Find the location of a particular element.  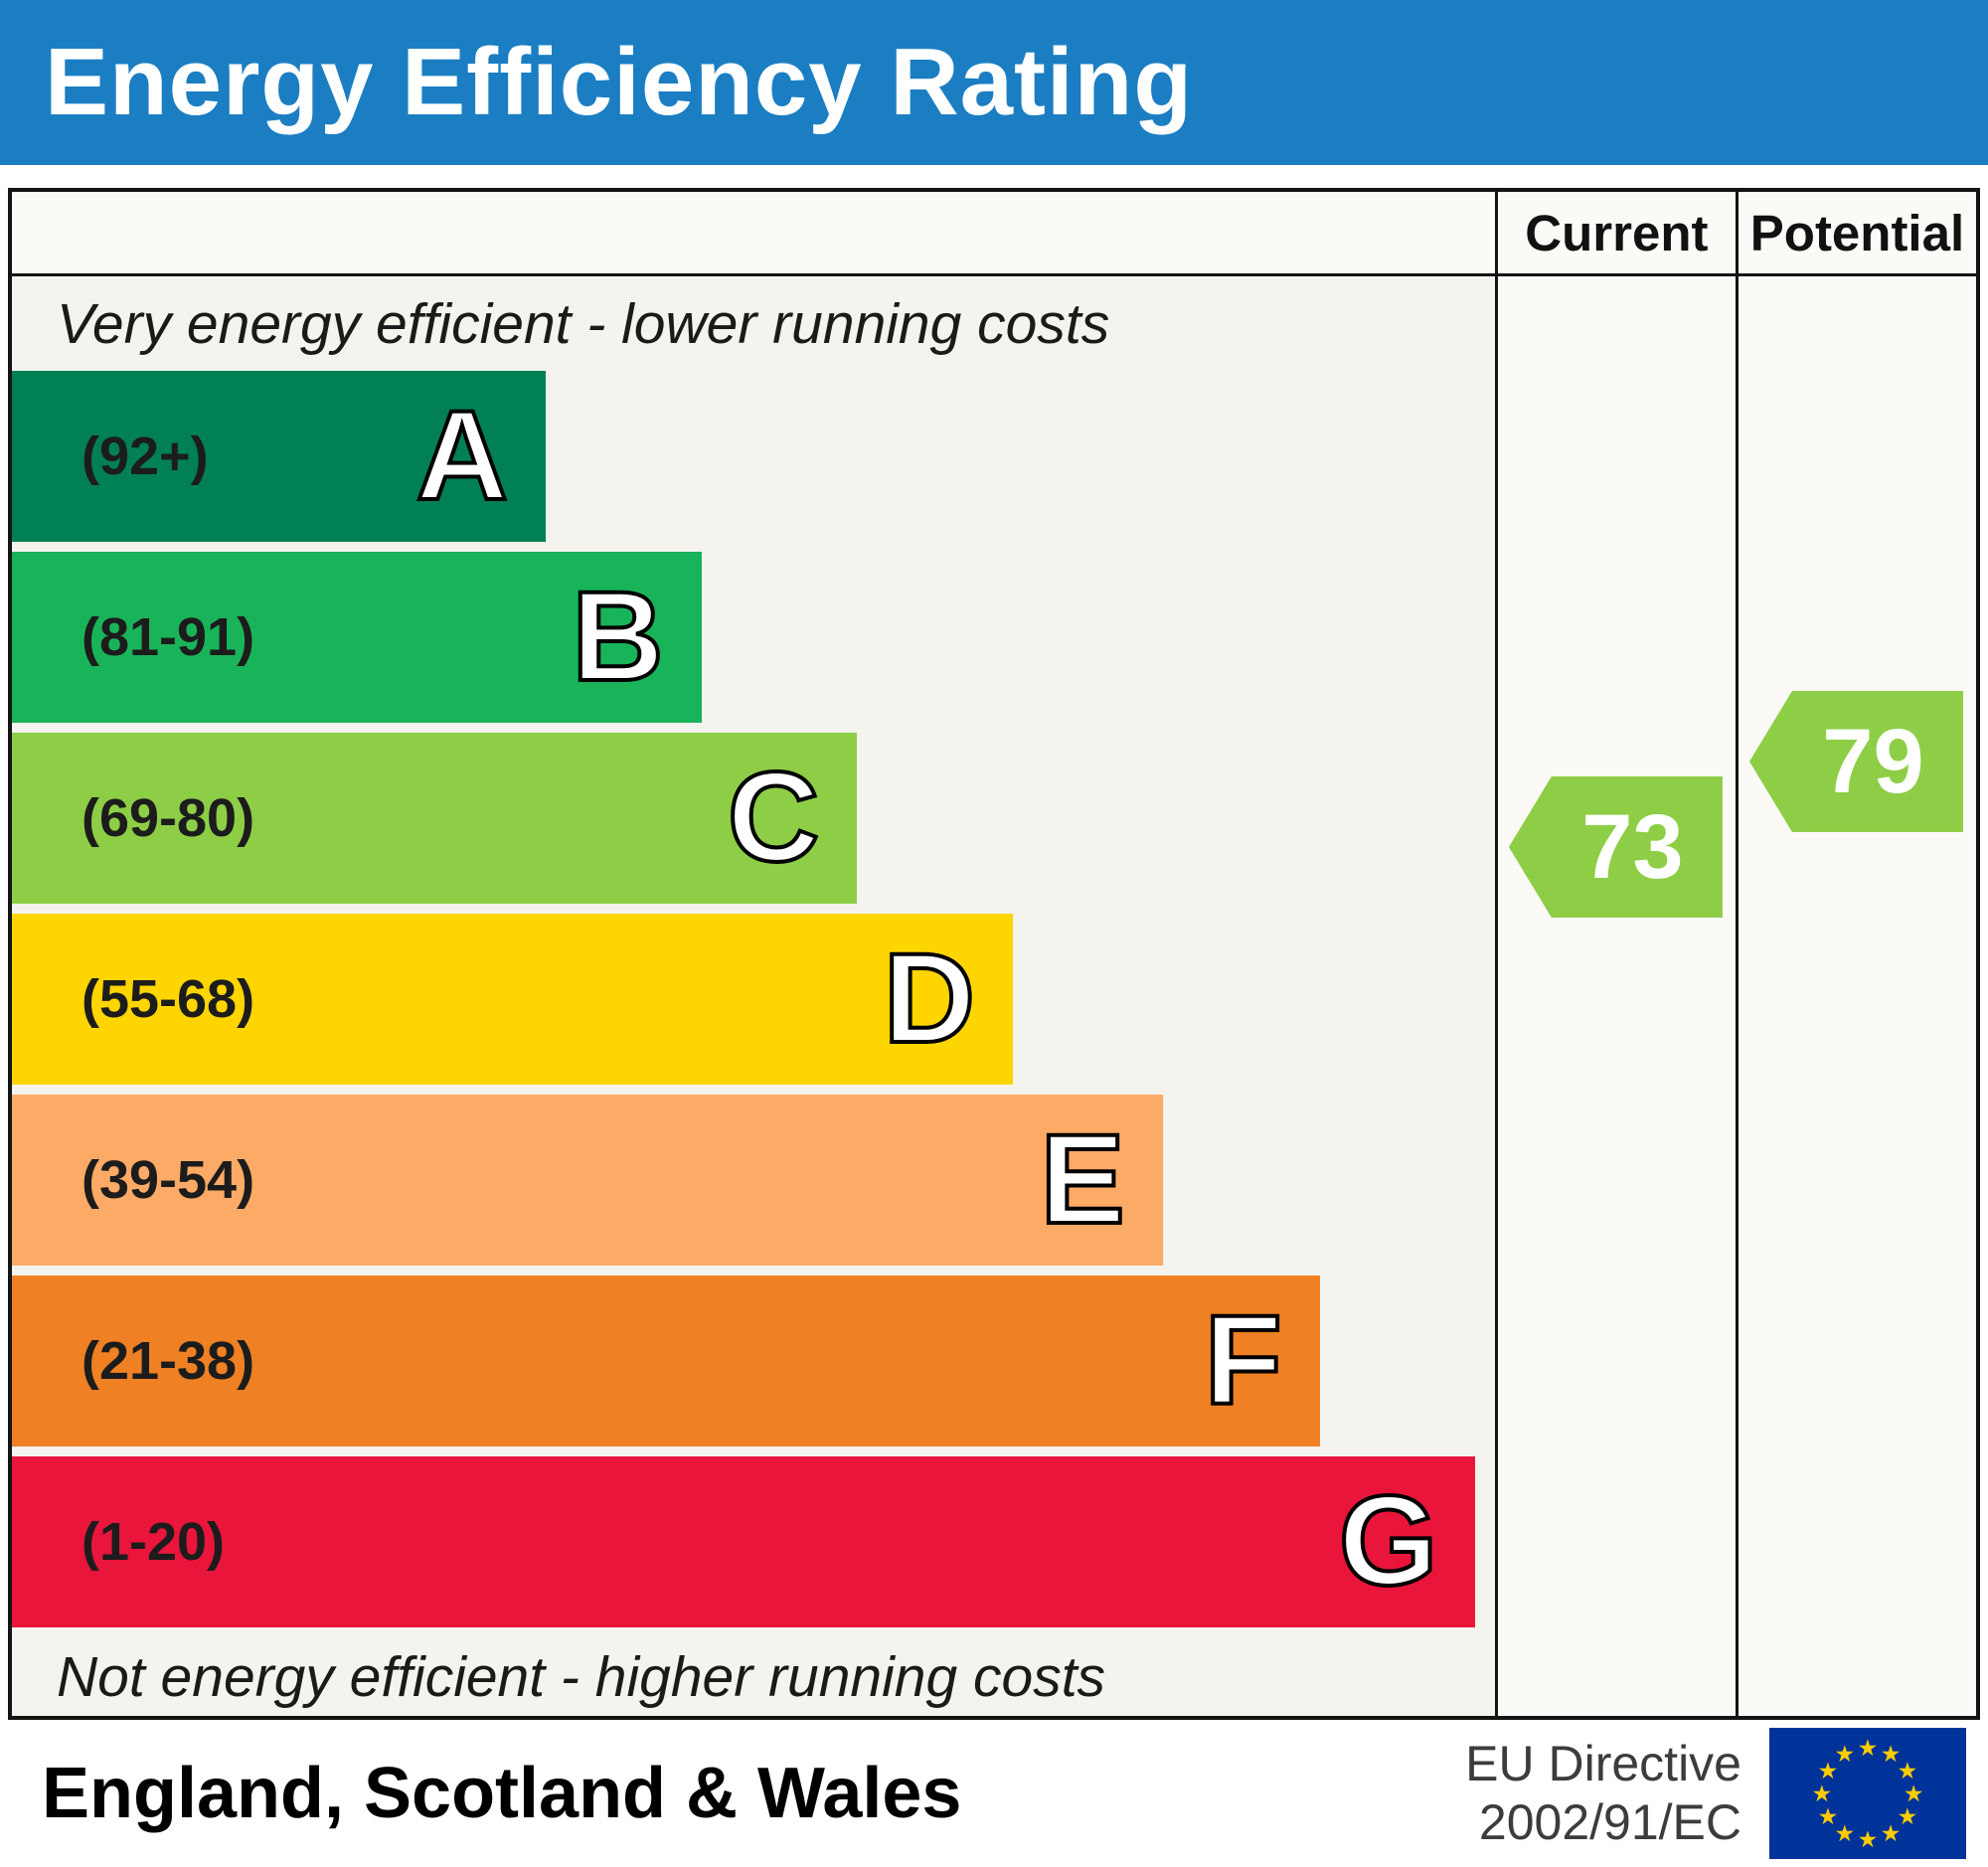

band-letter-d: D is located at coordinates (929, 999).